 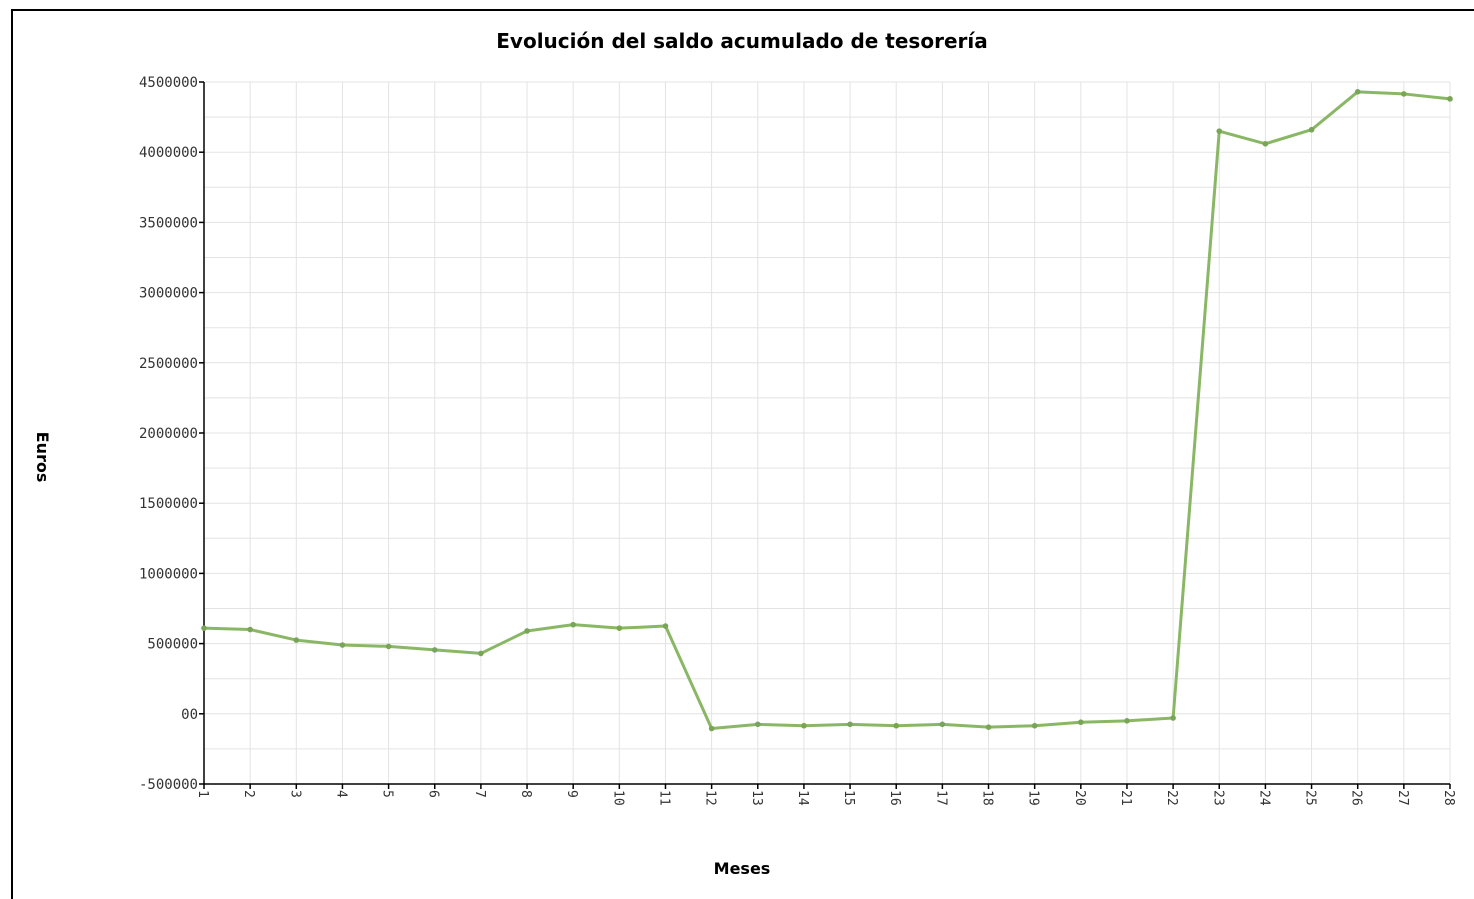 What do you see at coordinates (617, 798) in the screenshot?
I see `x-tick-label: 10` at bounding box center [617, 798].